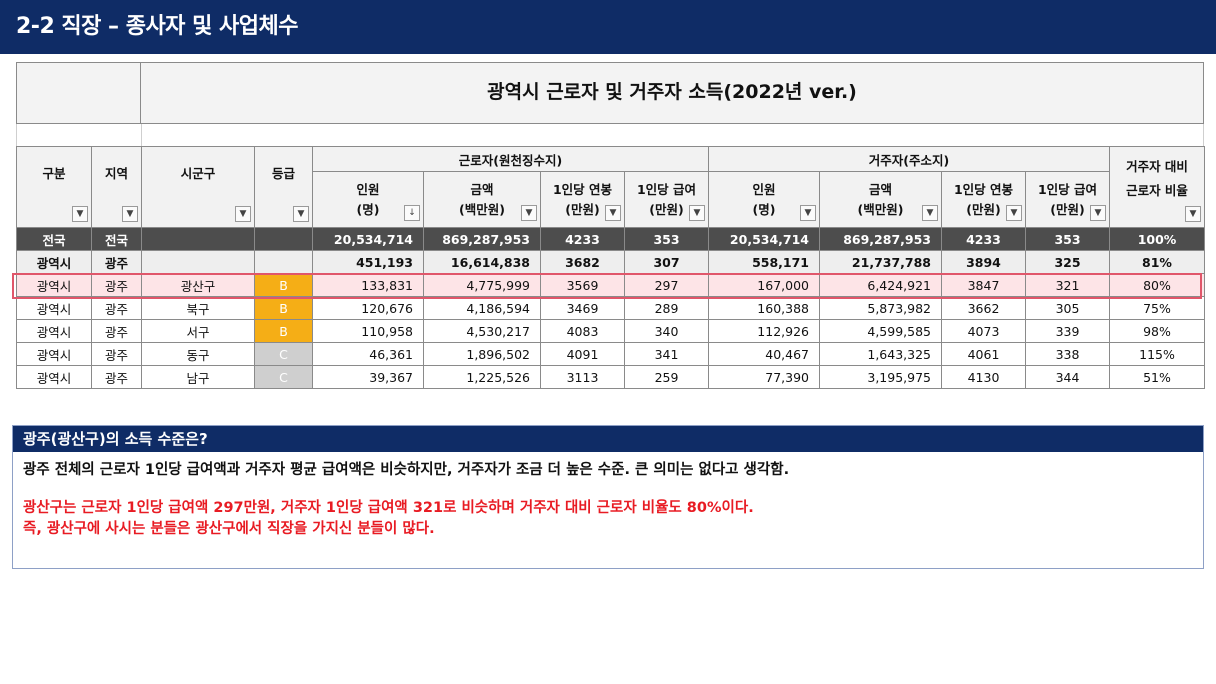 Image resolution: width=1216 pixels, height=684 pixels. I want to click on sort-desc-icon: ↓, so click(412, 213).